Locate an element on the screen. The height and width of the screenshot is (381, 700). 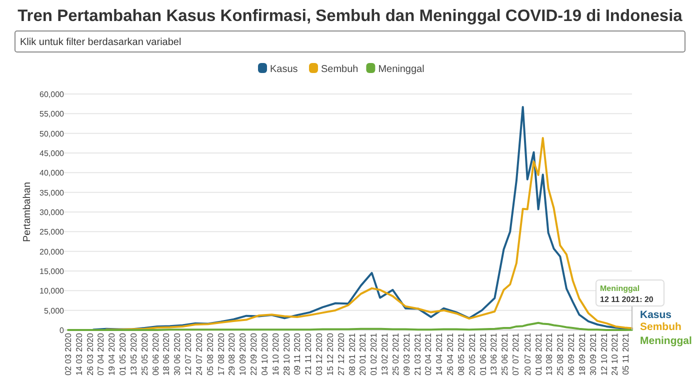
x-tick-label: 16 10 2020 is located at coordinates (275, 354).